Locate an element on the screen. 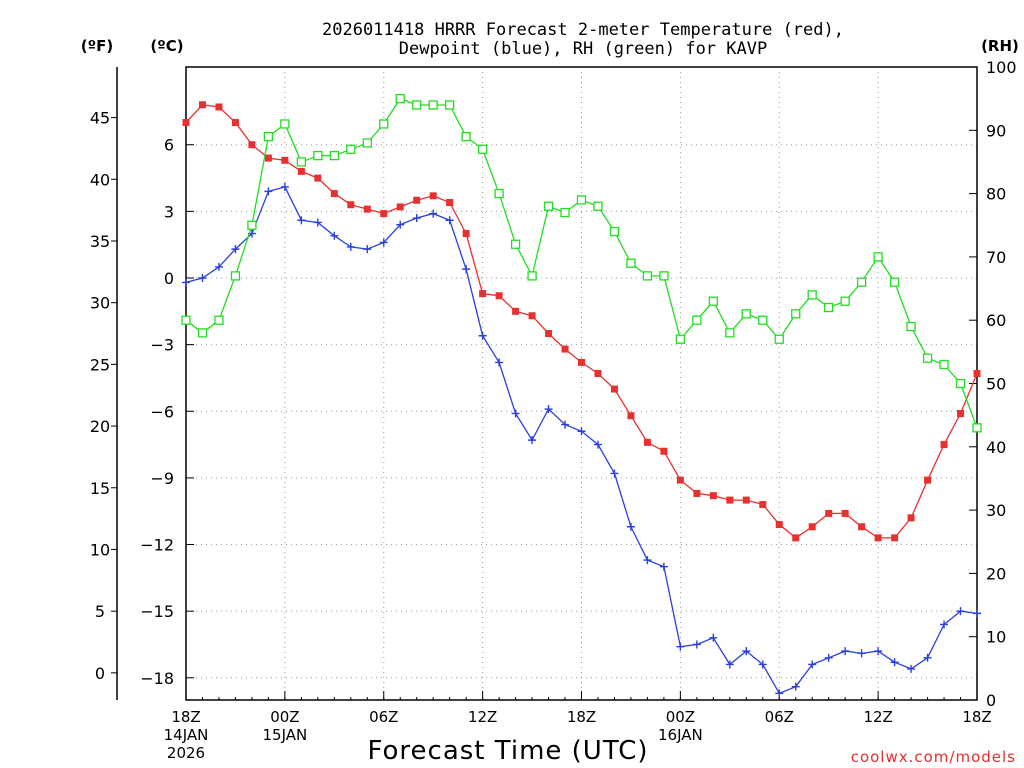 Image resolution: width=1024 pixels, height=768 pixels. celsius-tick-label: −15 is located at coordinates (157, 611).